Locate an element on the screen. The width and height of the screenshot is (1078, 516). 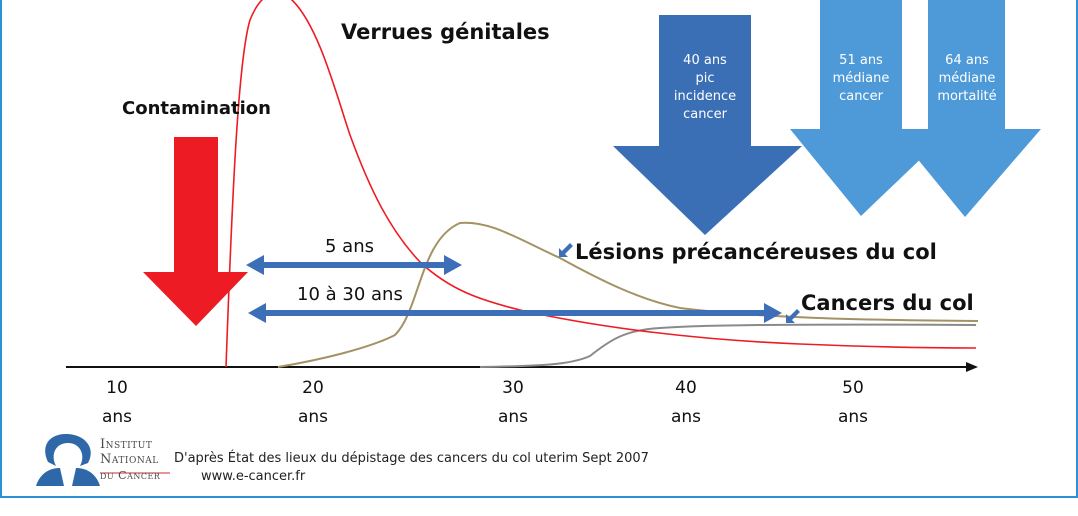
axis-tick-value: 20 is located at coordinates (313, 388).